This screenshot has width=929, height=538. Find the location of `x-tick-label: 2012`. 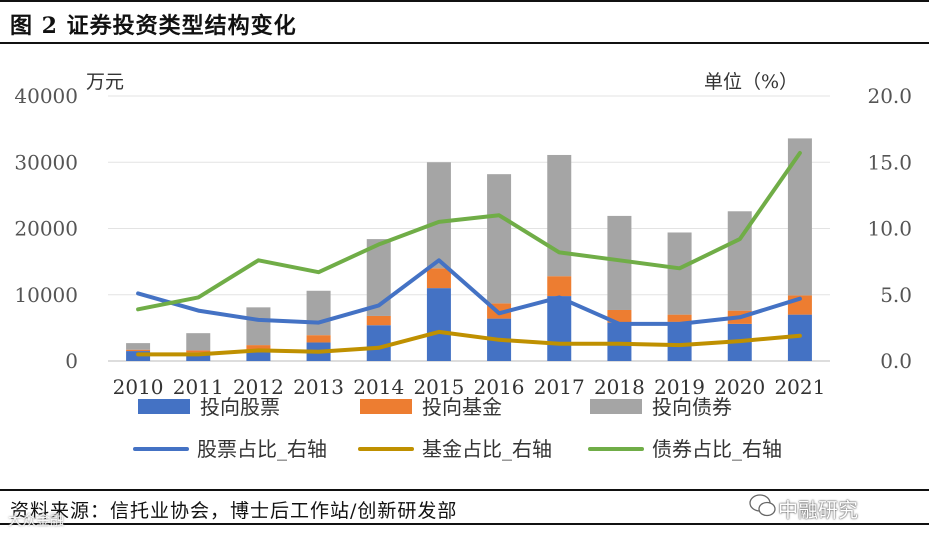

x-tick-label: 2012 is located at coordinates (258, 387).